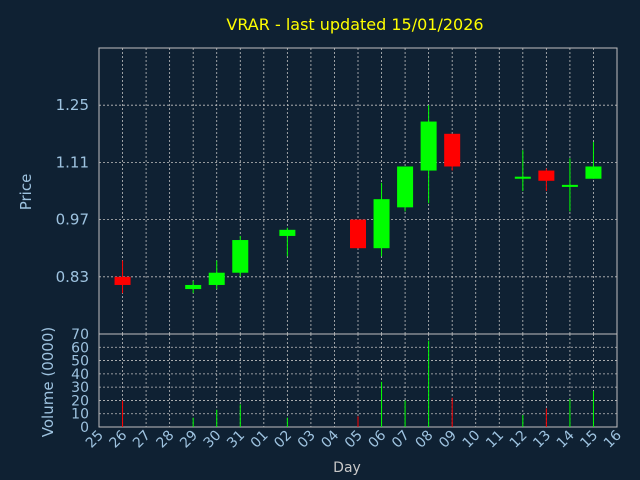 This screenshot has width=640, height=480. Describe the element at coordinates (80, 348) in the screenshot. I see `volume-tick-label: 60` at that location.